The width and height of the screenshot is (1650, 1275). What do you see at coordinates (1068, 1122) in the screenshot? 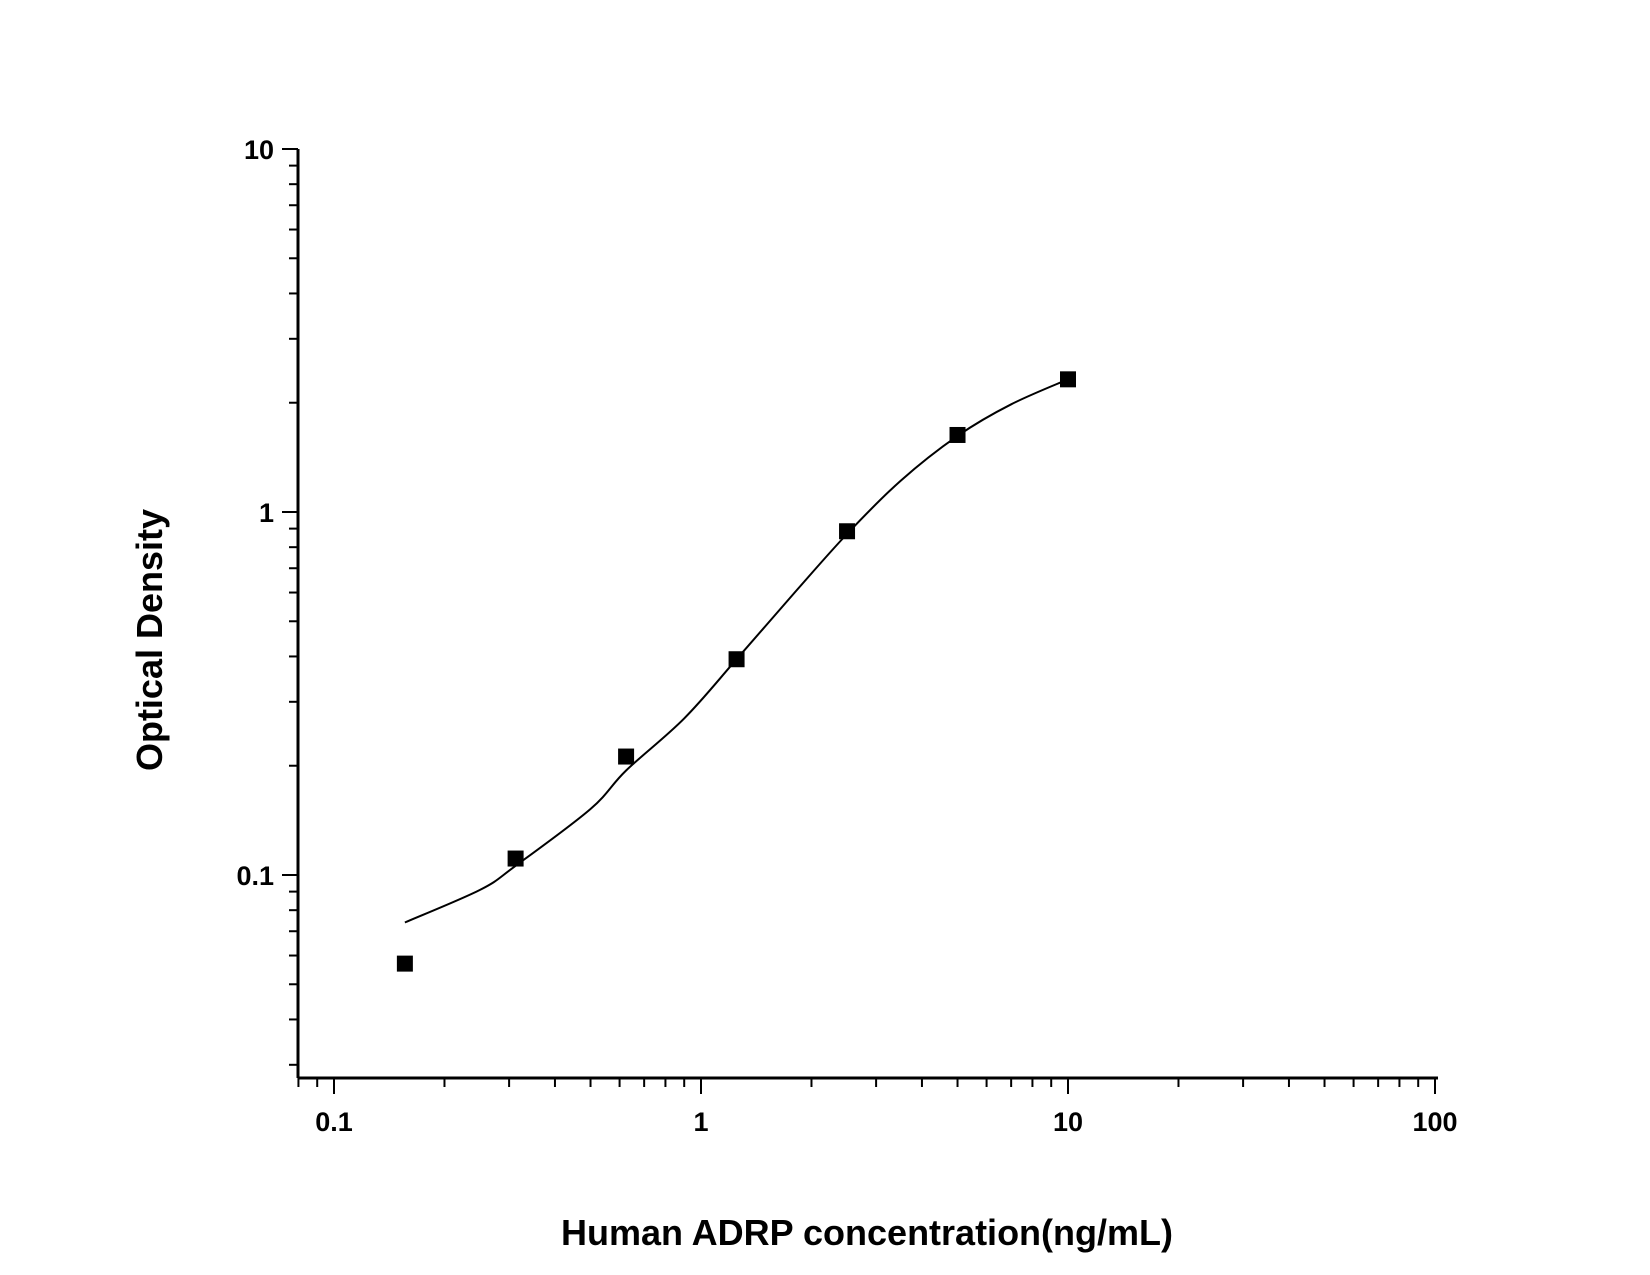
I see `x-tick-label: 10` at bounding box center [1068, 1122].